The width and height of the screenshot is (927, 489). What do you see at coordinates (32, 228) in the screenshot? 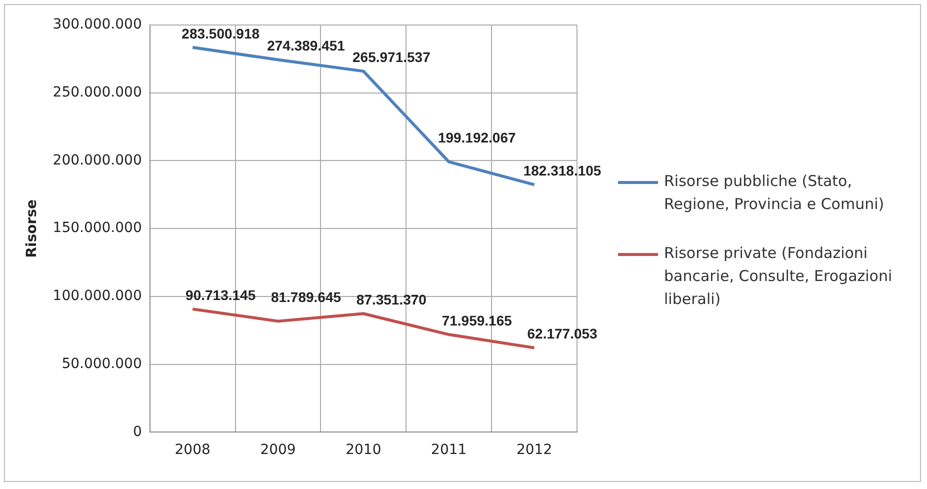
I see `y-axis-title: Risorse` at bounding box center [32, 228].